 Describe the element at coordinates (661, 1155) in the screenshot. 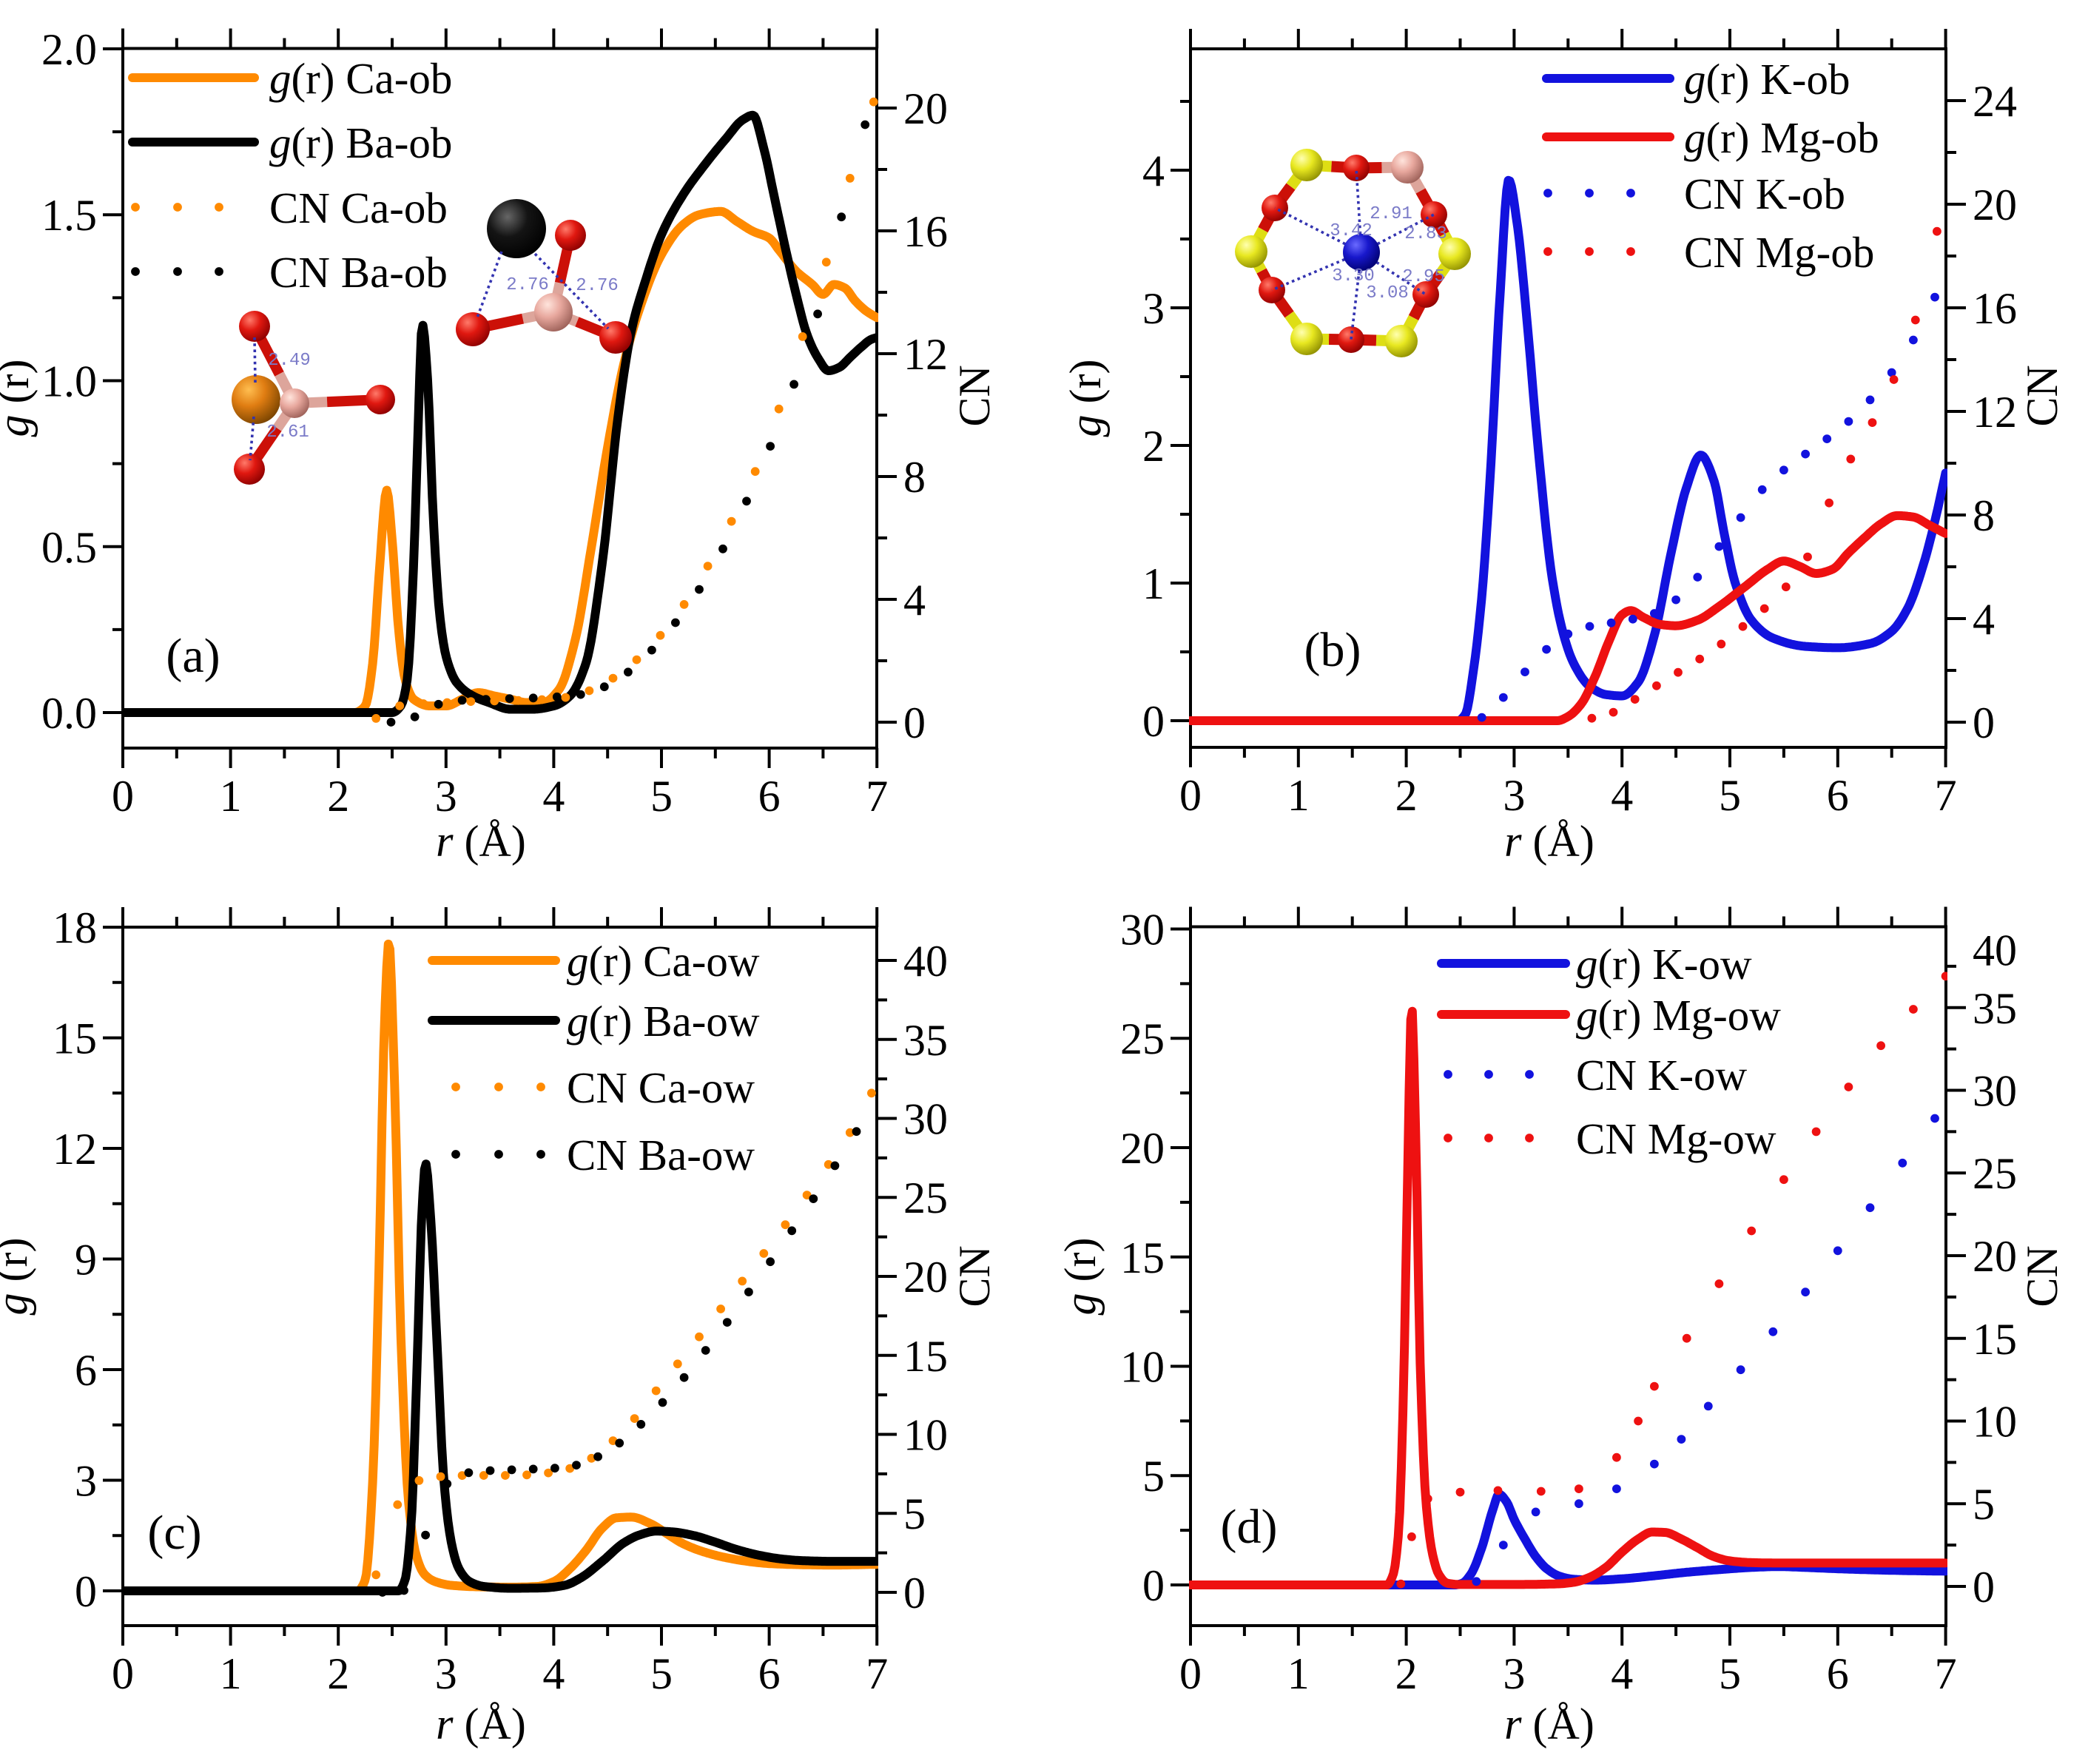

I see `svg-text: CN Ba-ow` at that location.